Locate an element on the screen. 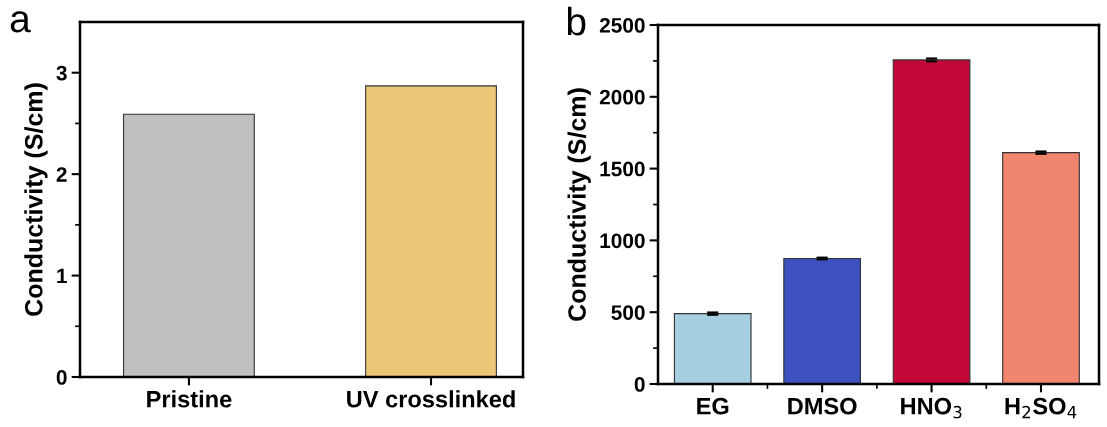 Image resolution: width=1107 pixels, height=427 pixels. y-tick-label: 2500 is located at coordinates (622, 25).